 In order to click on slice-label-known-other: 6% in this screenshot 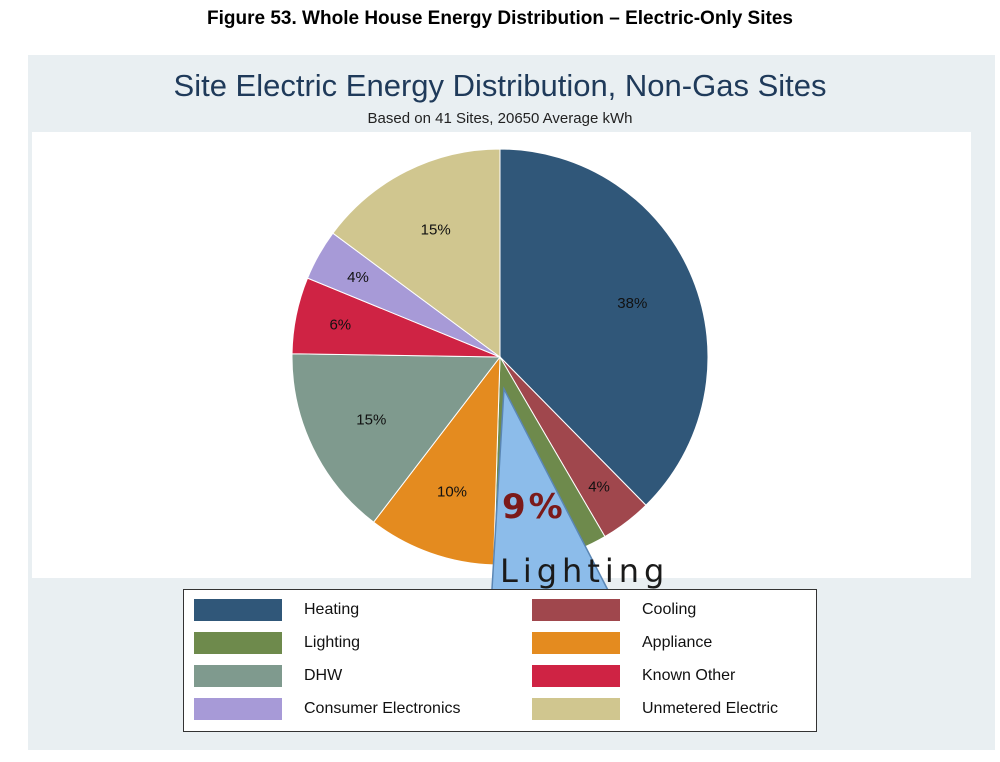, I will do `click(340, 324)`.